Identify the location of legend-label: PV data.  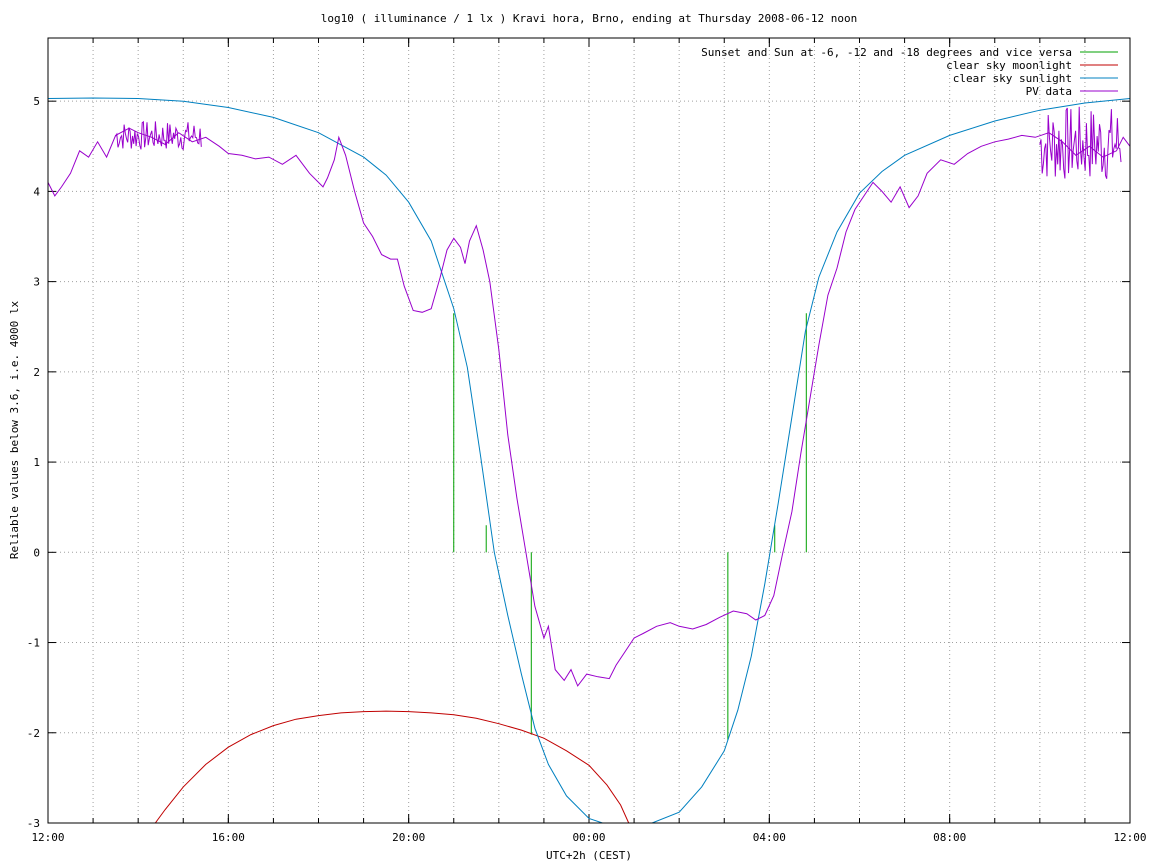
(1049, 91).